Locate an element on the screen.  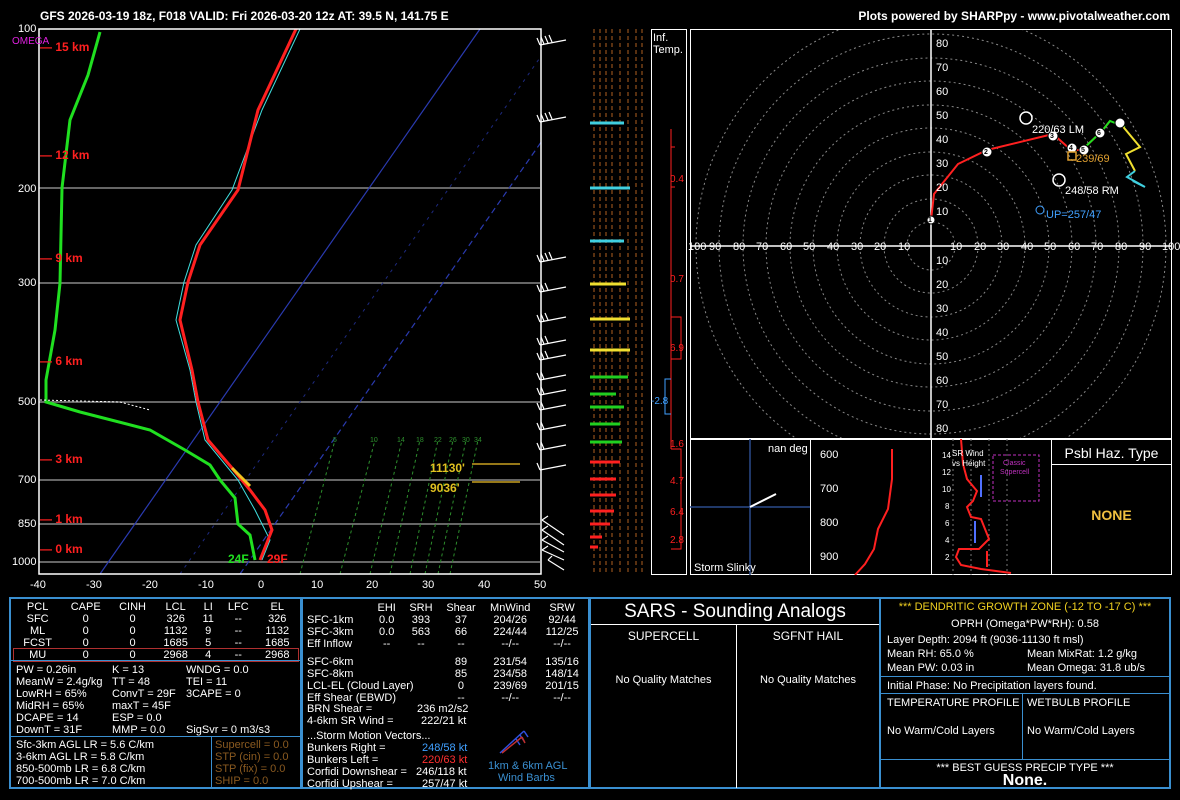
pressure-tick: 700 is located at coordinates (27, 480).